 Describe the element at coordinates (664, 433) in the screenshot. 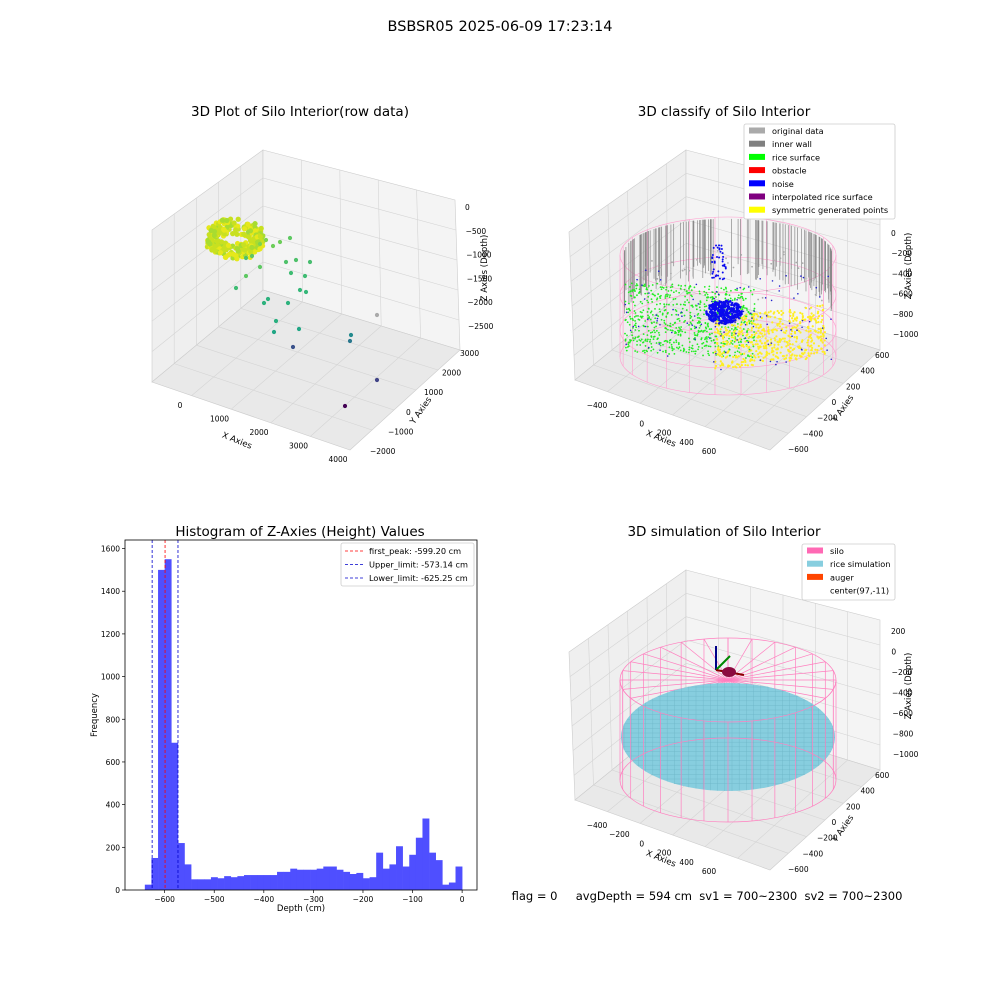

I see `x-tick-label: 200` at that location.